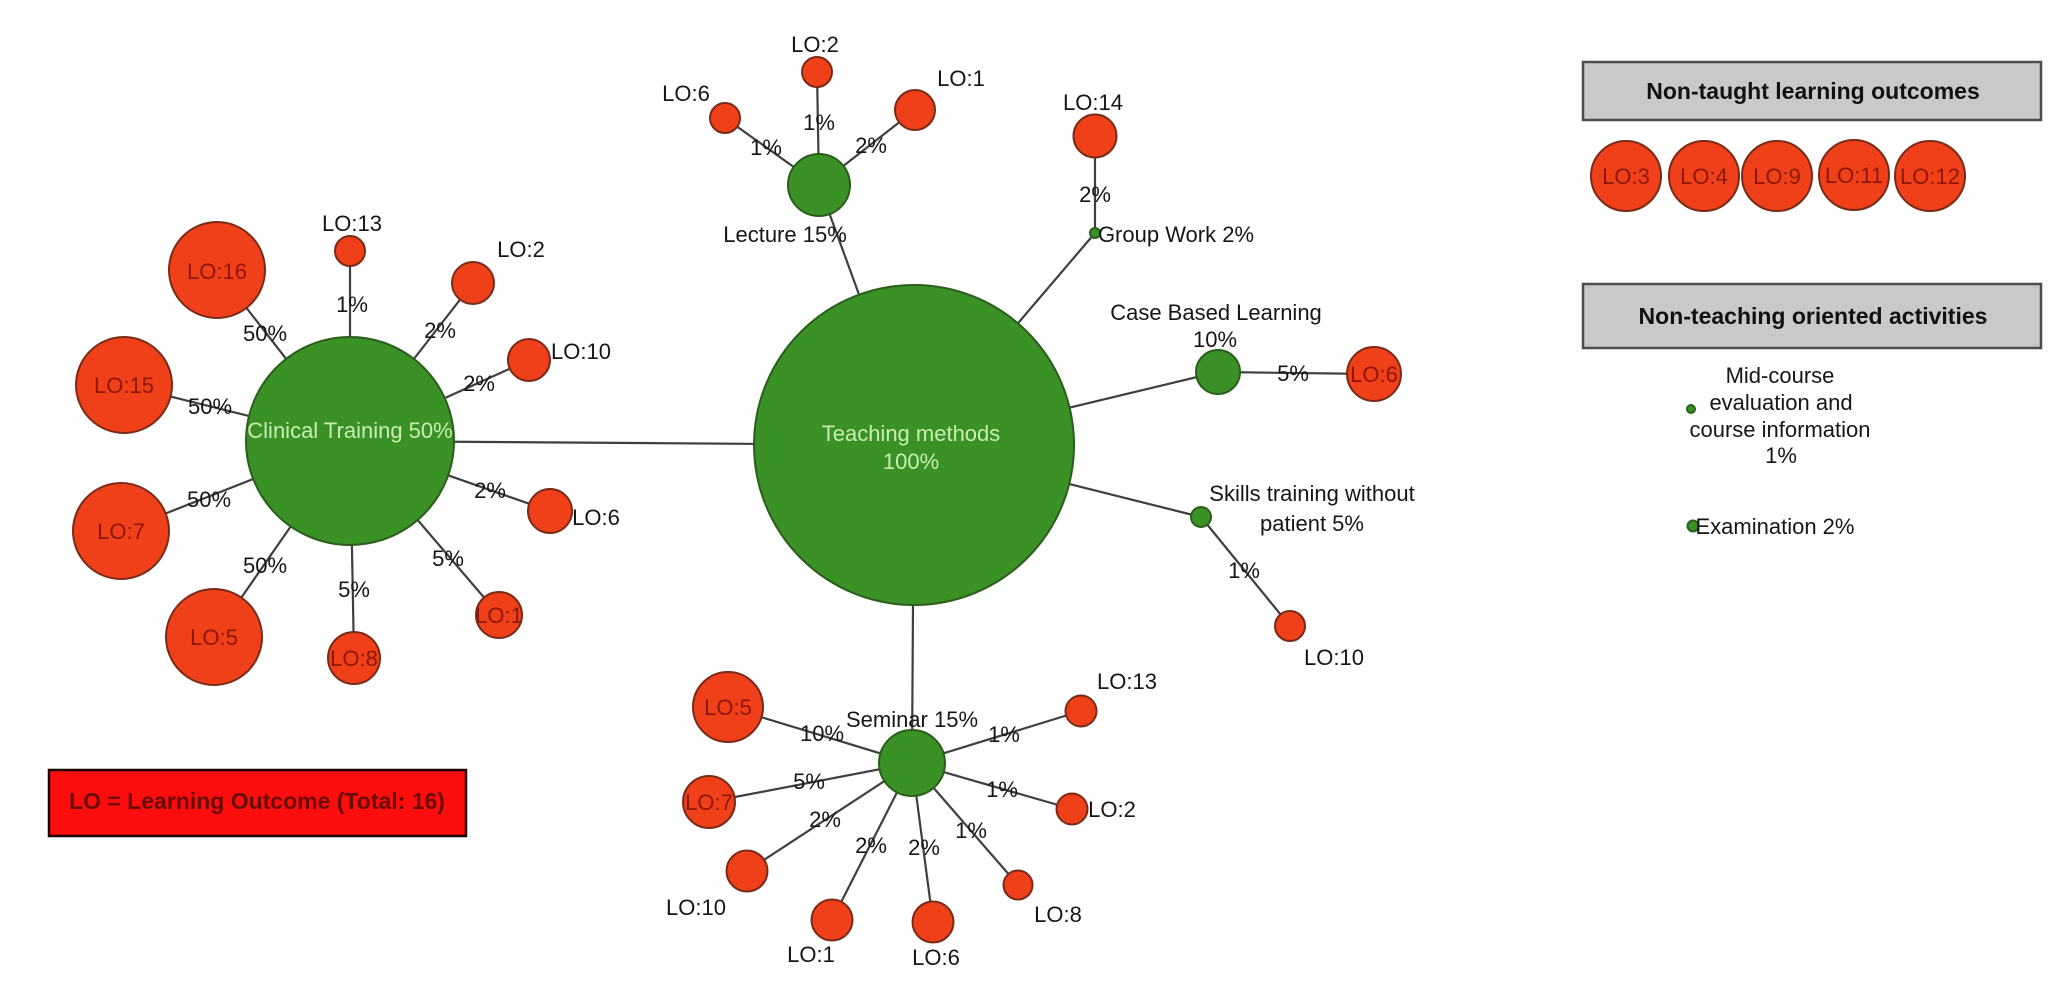 This screenshot has width=2059, height=1001. What do you see at coordinates (124, 385) in the screenshot?
I see `svg-text: LO:15` at bounding box center [124, 385].